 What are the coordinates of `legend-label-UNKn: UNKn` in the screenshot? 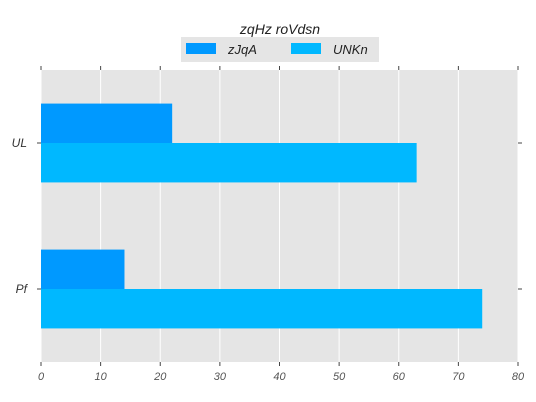 It's located at (350, 49).